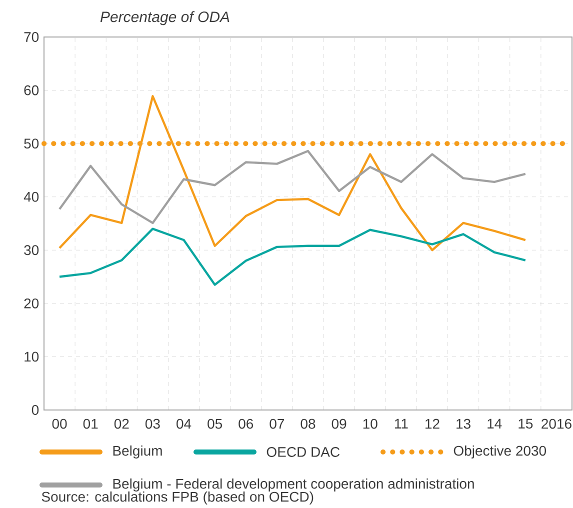 Image resolution: width=573 pixels, height=508 pixels. What do you see at coordinates (495, 423) in the screenshot?
I see `x-tick-label: 14` at bounding box center [495, 423].